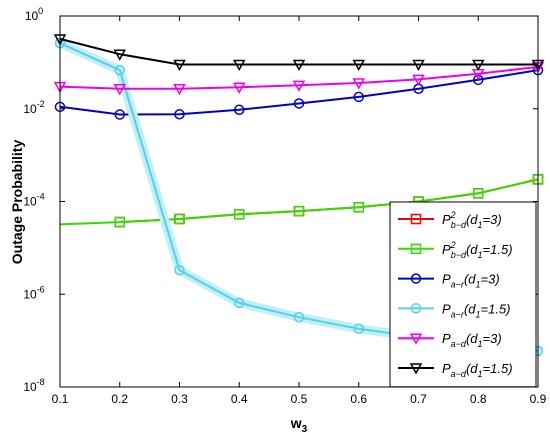  I want to click on legend-label: Pa−r(d1=3), so click(471, 281).